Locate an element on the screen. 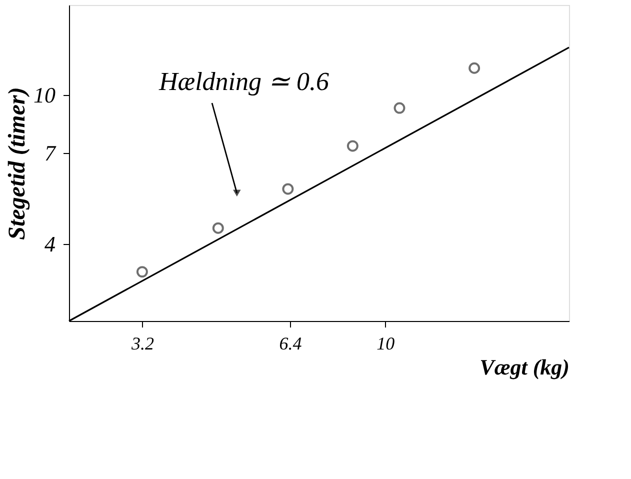 The width and height of the screenshot is (631, 479). annotation: Hældning ≃ 0.6 is located at coordinates (244, 81).